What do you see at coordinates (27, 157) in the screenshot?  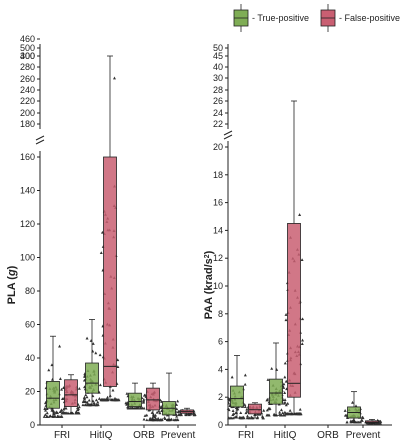 I see `y-tick-label: 160` at bounding box center [27, 157].